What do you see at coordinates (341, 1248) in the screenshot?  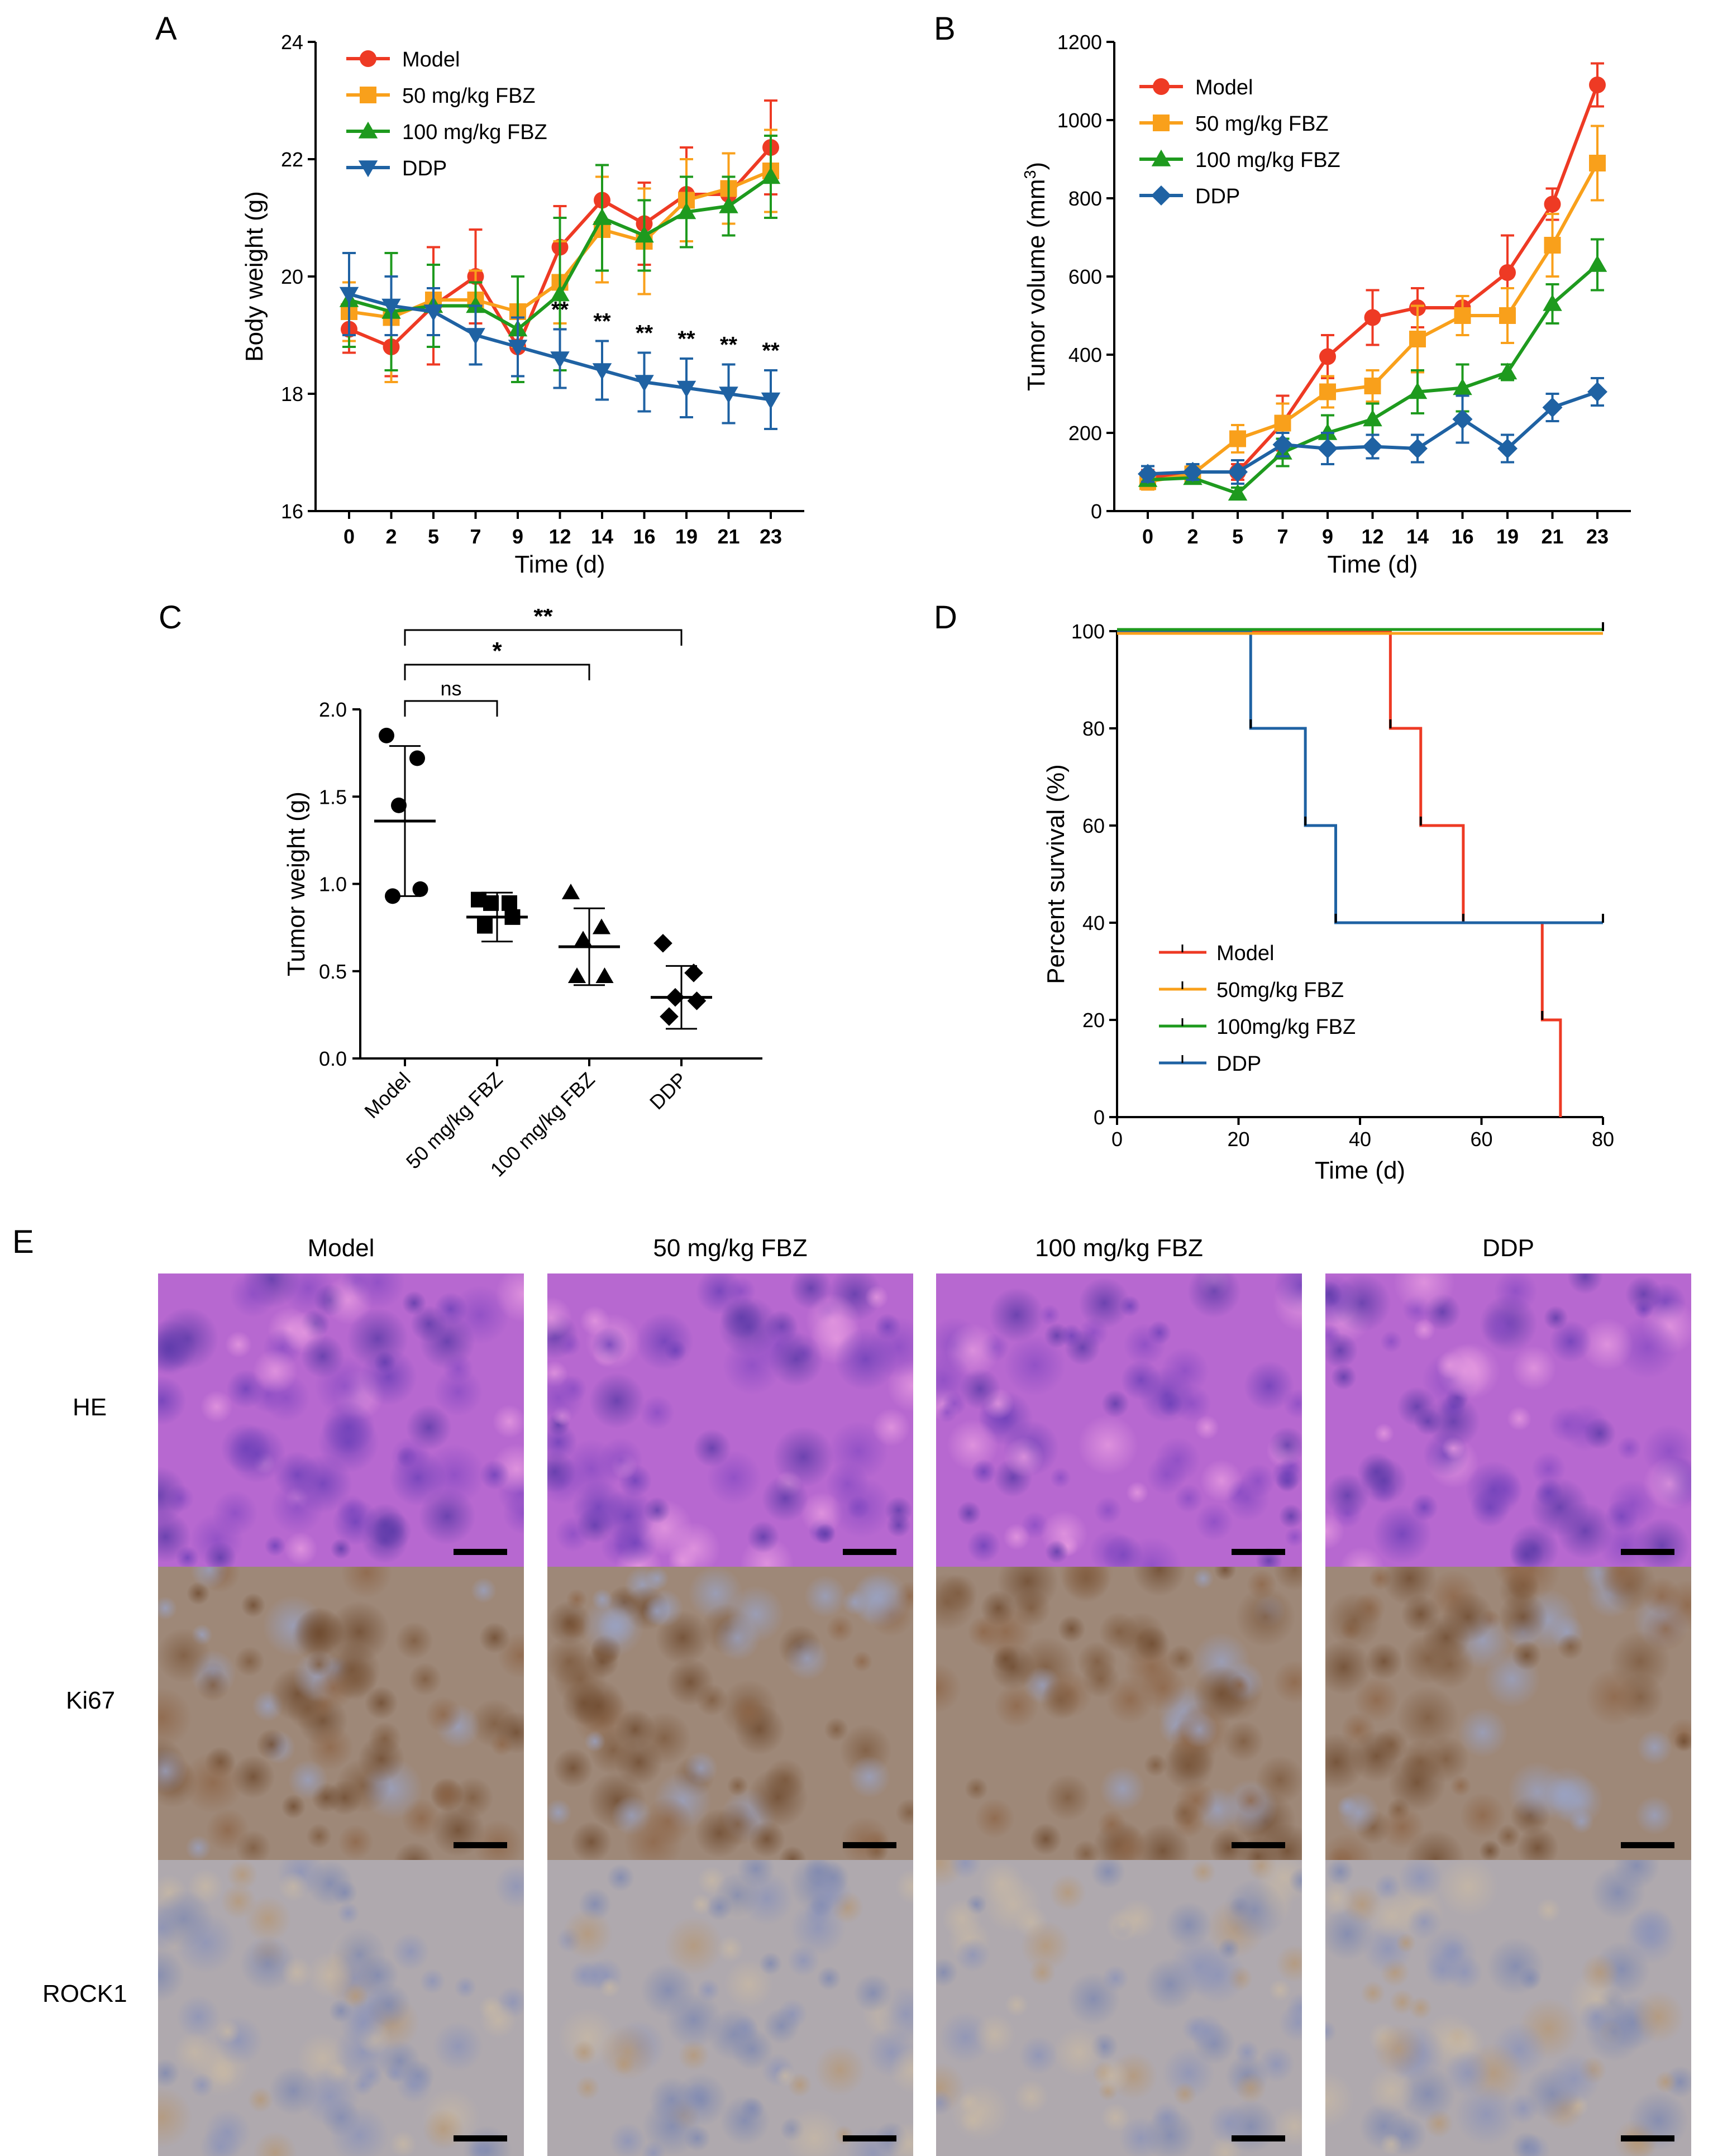 I see `column-header-model: Model` at bounding box center [341, 1248].